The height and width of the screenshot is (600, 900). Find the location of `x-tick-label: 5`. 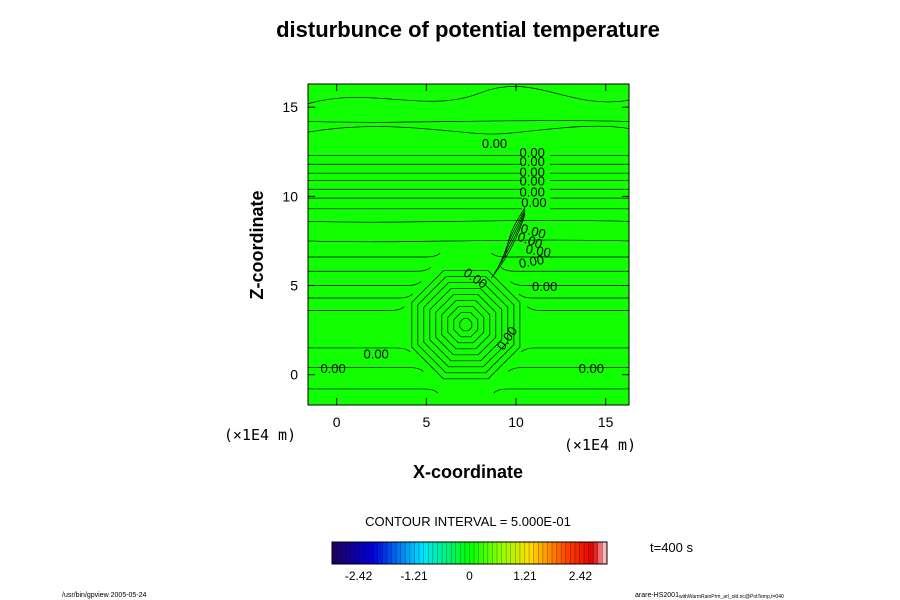

x-tick-label: 5 is located at coordinates (426, 422).